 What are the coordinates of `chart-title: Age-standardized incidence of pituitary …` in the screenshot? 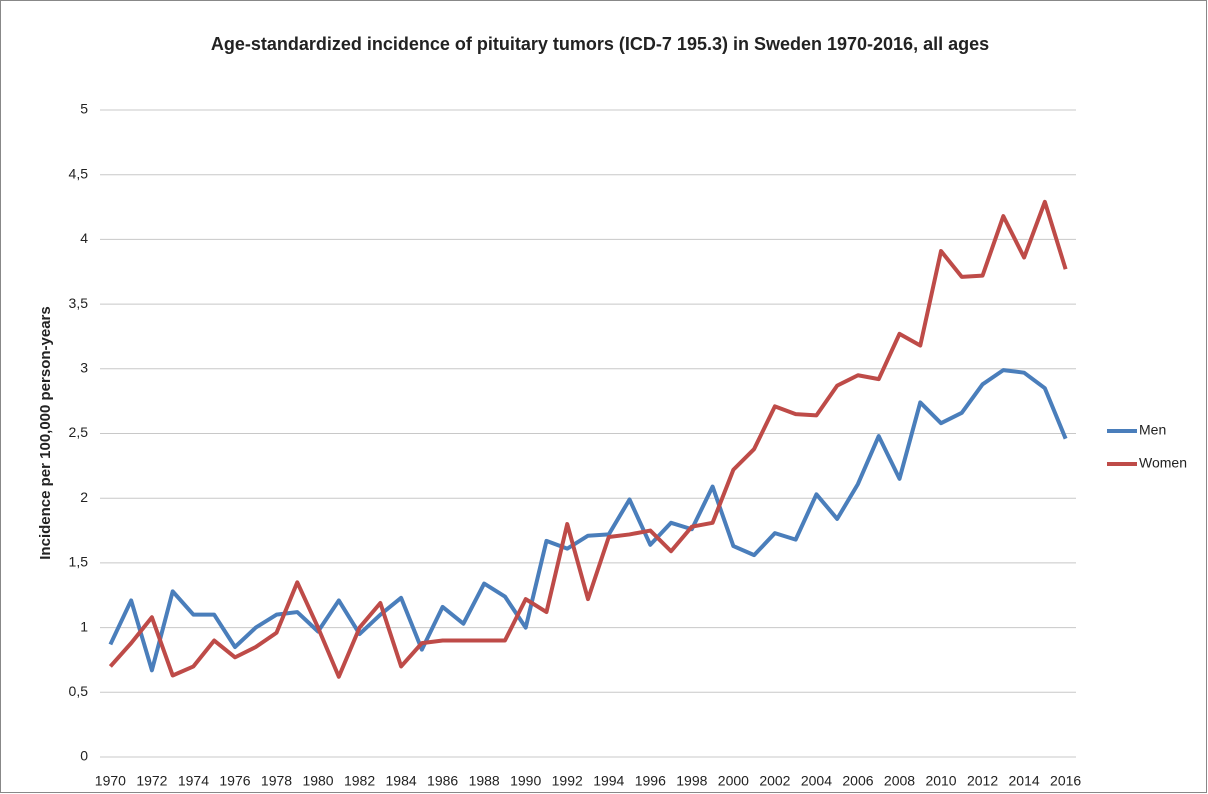 It's located at (600, 44).